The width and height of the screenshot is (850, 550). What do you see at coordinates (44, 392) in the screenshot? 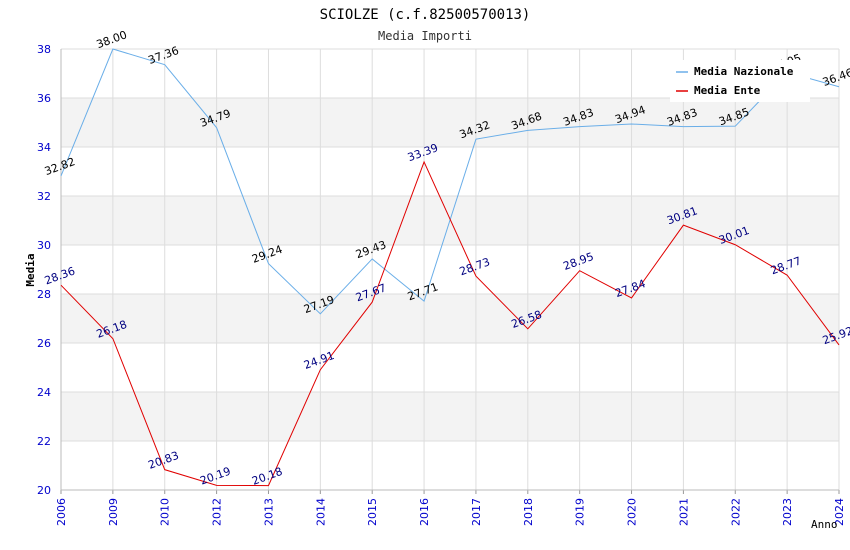
I see `y-tick-label: 24` at bounding box center [44, 392].